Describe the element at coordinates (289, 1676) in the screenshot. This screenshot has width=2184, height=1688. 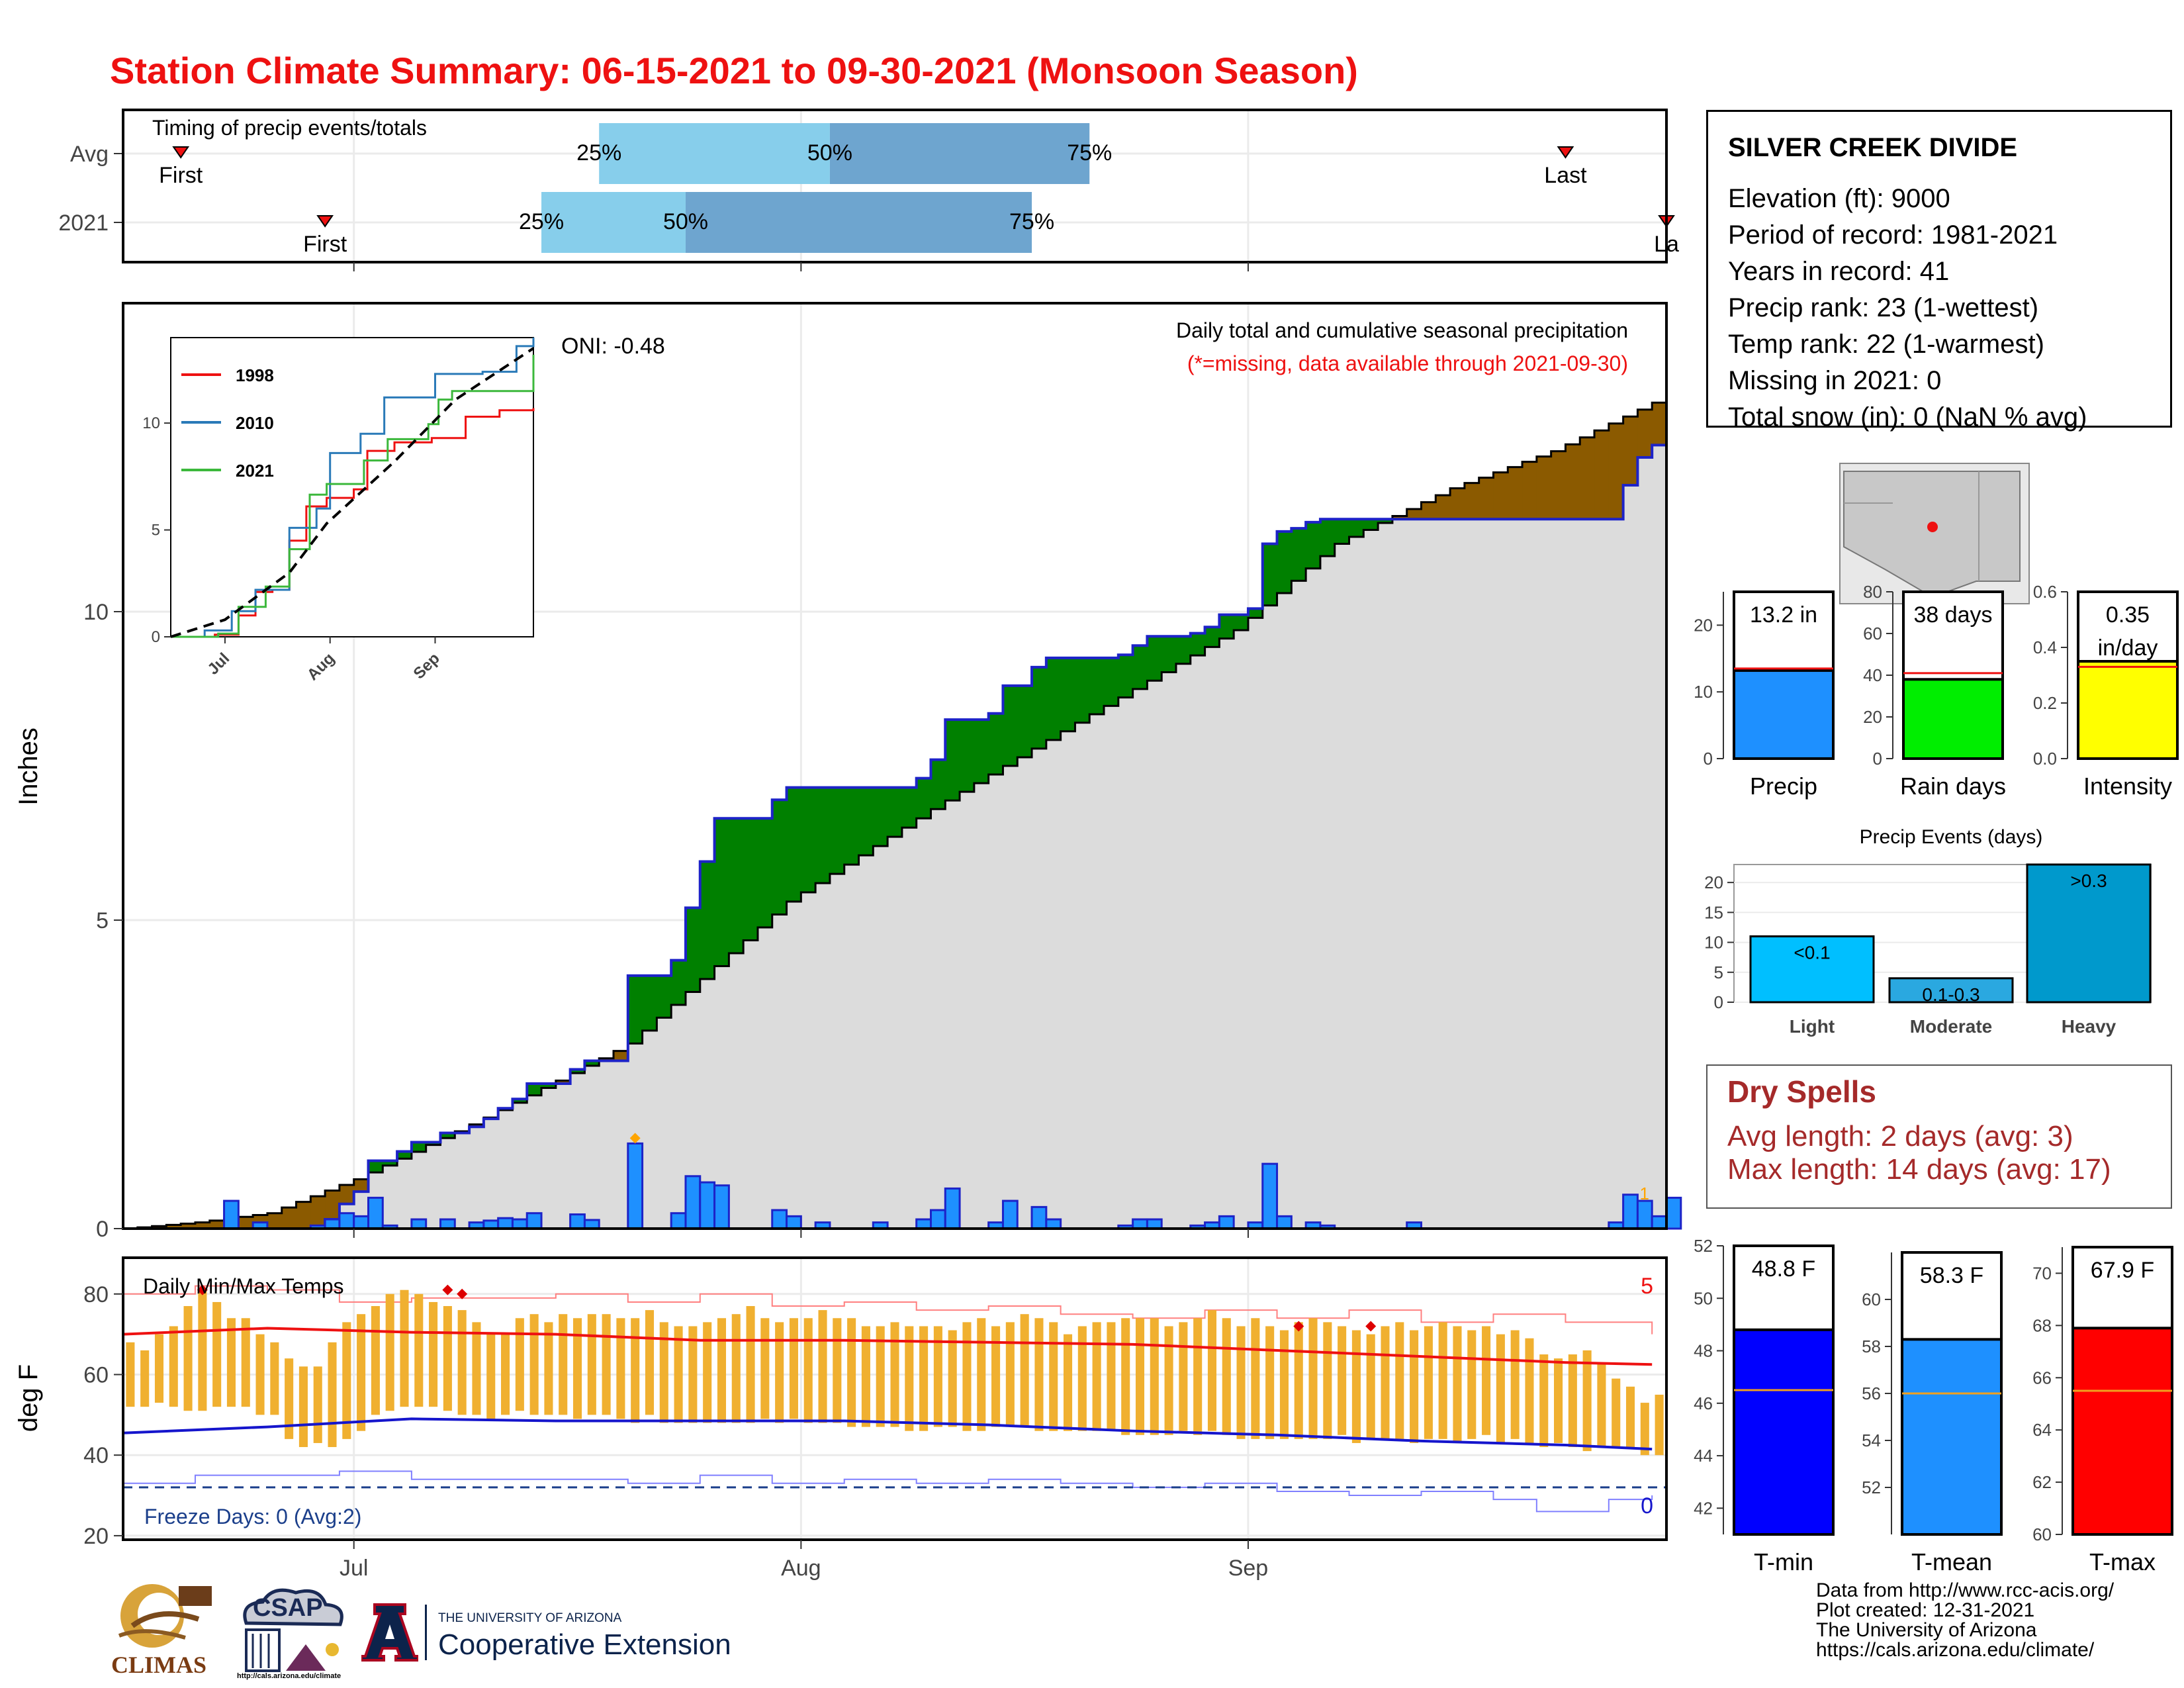
I see `csap-url: http://cals.arizona.edu/climate` at that location.